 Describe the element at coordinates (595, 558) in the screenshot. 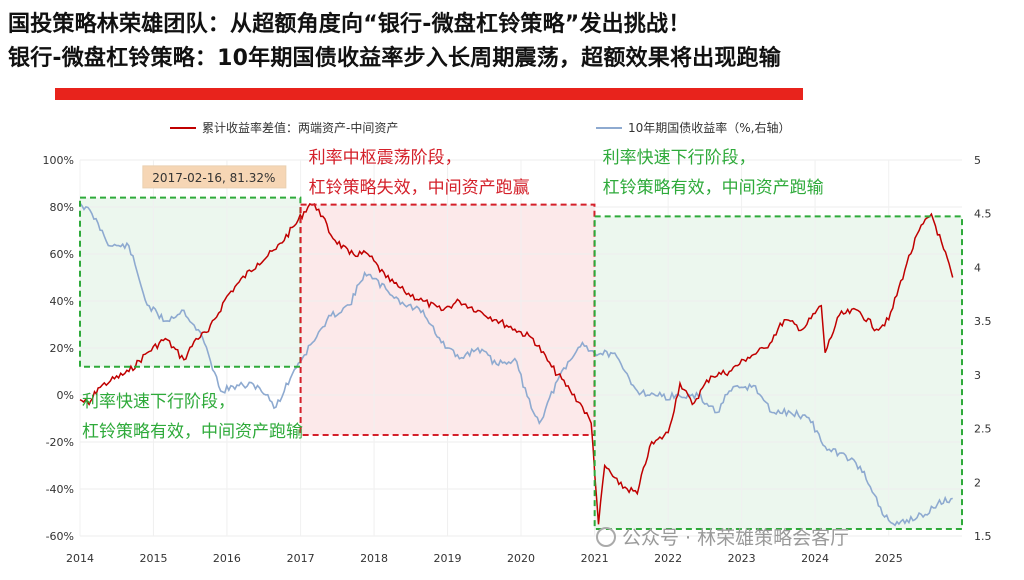

I see `x-tick-7: 2021` at that location.